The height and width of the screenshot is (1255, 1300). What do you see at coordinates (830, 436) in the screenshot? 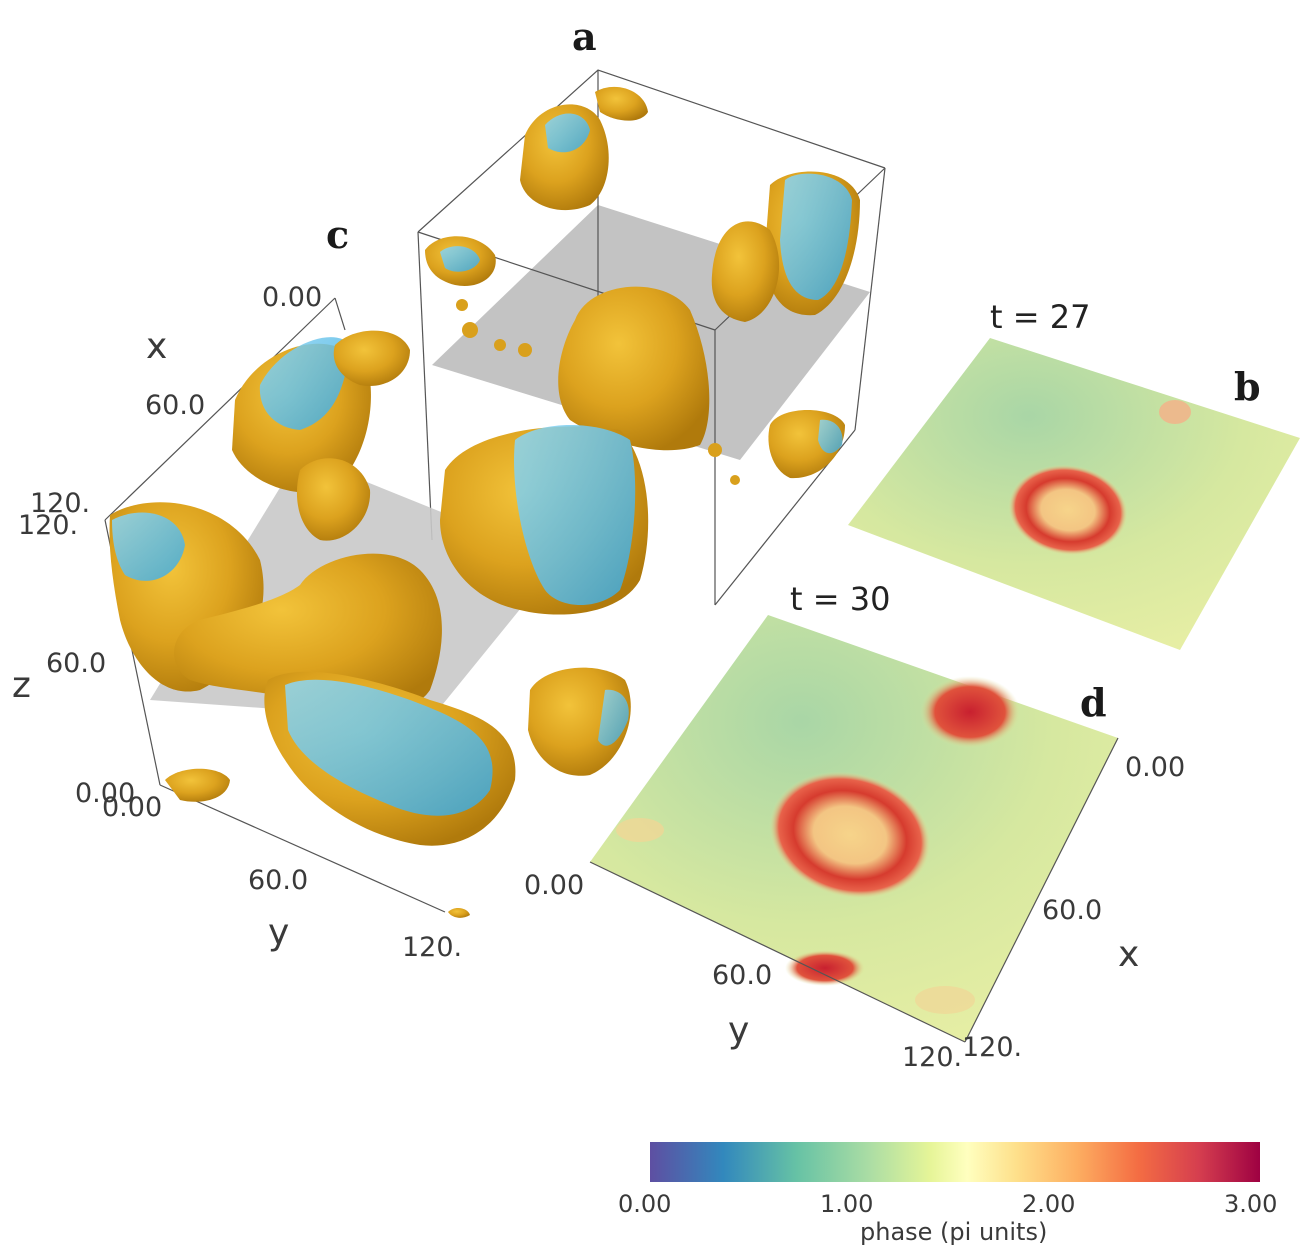
I see `panel-a-inner-br` at bounding box center [830, 436].